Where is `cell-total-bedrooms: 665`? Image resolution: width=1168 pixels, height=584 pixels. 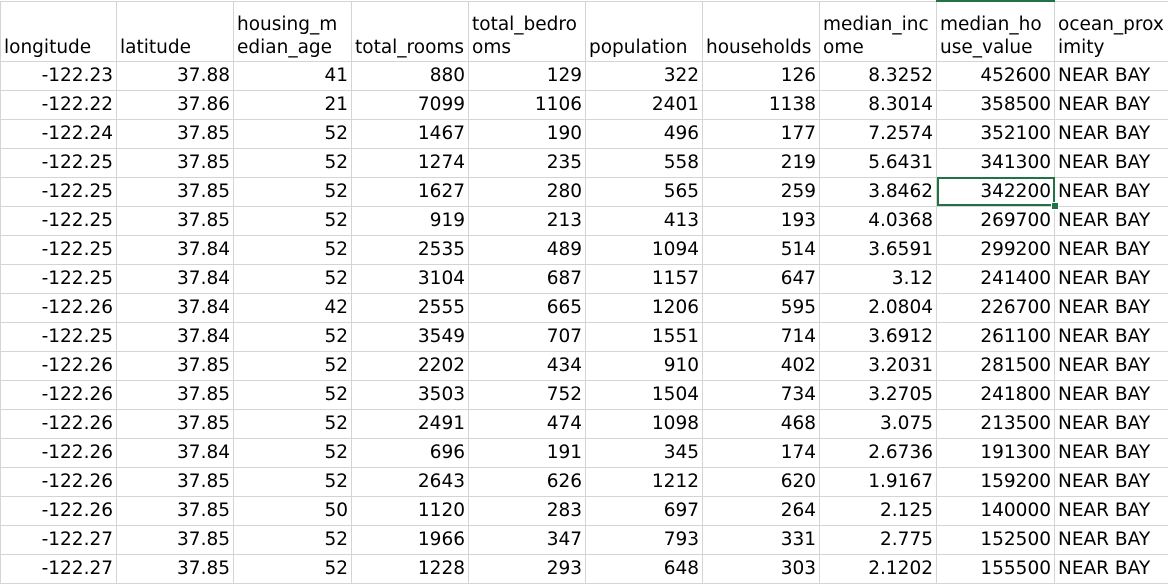
cell-total-bedrooms: 665 is located at coordinates (527, 307).